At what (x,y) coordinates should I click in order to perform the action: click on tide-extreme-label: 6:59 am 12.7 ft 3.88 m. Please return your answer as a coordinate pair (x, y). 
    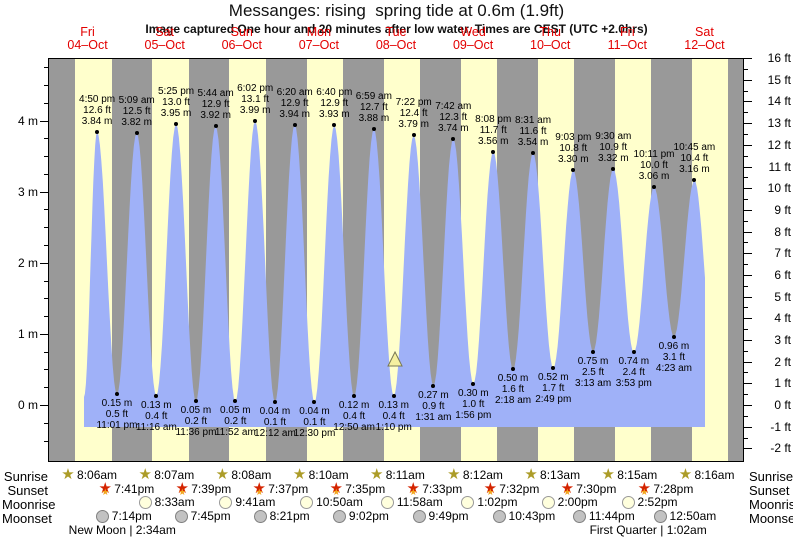
    Looking at the image, I should click on (373, 108).